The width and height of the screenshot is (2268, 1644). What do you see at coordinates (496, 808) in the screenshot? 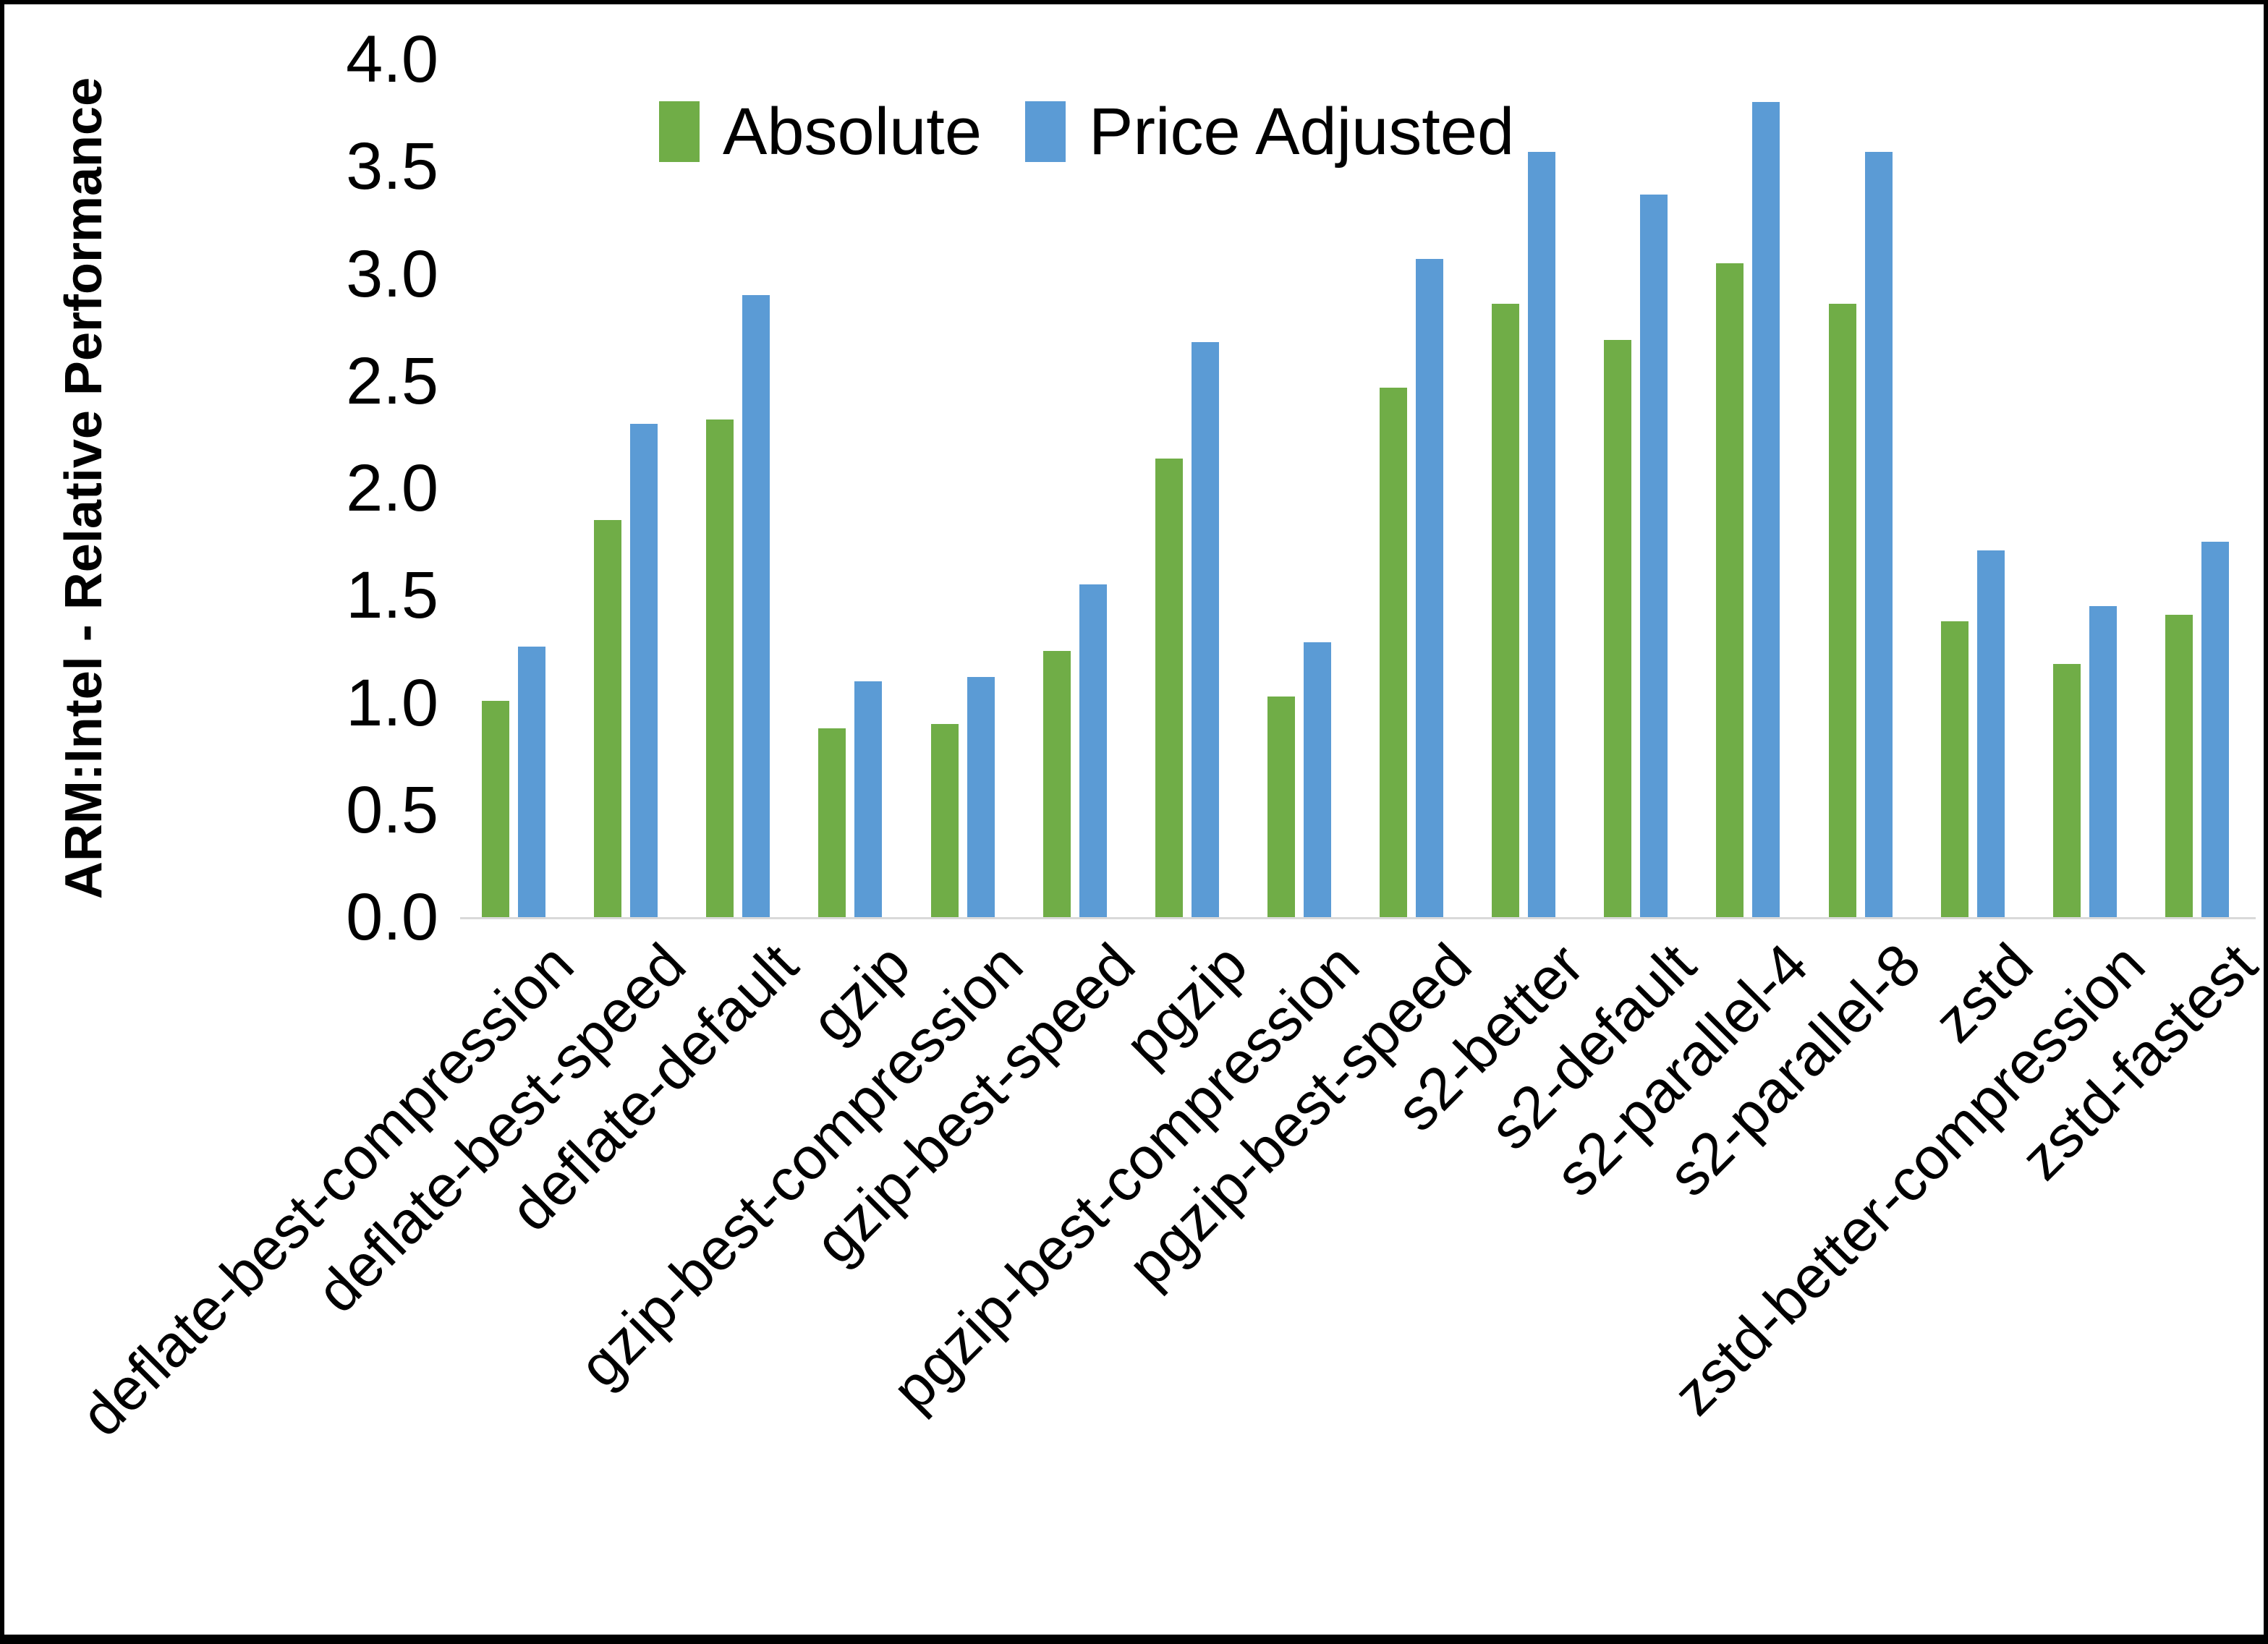
I see `bar-absolute-deflate-best-compression` at bounding box center [496, 808].